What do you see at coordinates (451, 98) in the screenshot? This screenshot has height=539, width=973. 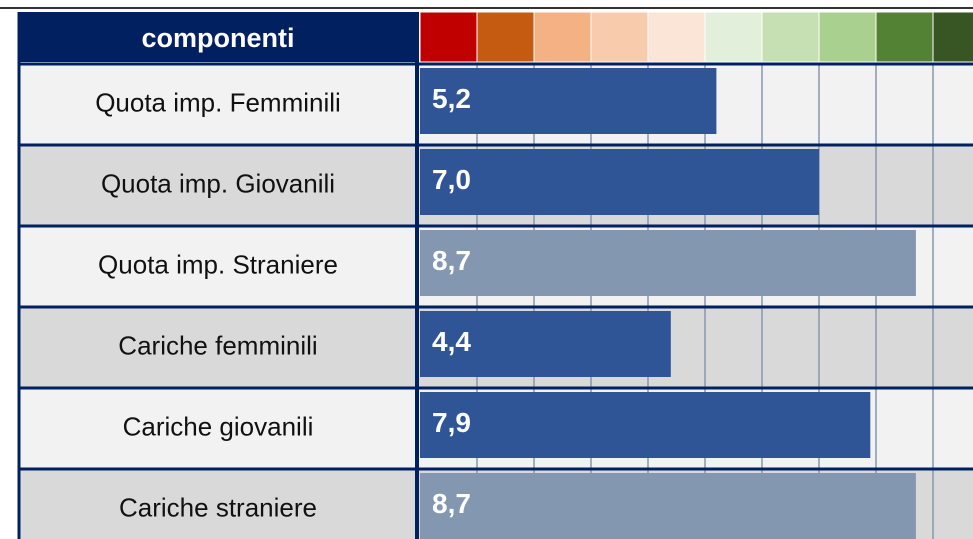 I see `value-label: 5,2` at bounding box center [451, 98].